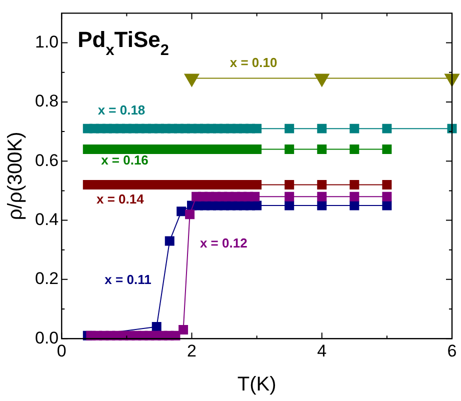 This screenshot has height=401, width=461. What do you see at coordinates (15, 176) in the screenshot?
I see `y-axis-title: ρ/ρ(300K)` at bounding box center [15, 176].